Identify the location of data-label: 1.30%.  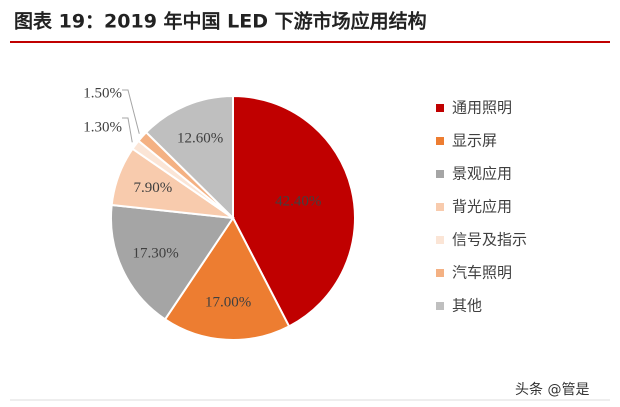
(102, 127).